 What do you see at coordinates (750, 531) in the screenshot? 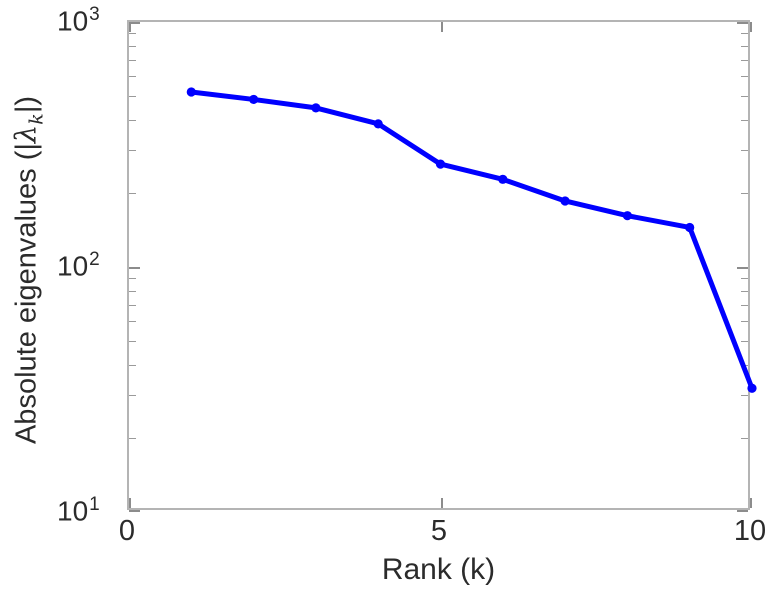
I see `x-tick-label-10: 10` at bounding box center [750, 531].